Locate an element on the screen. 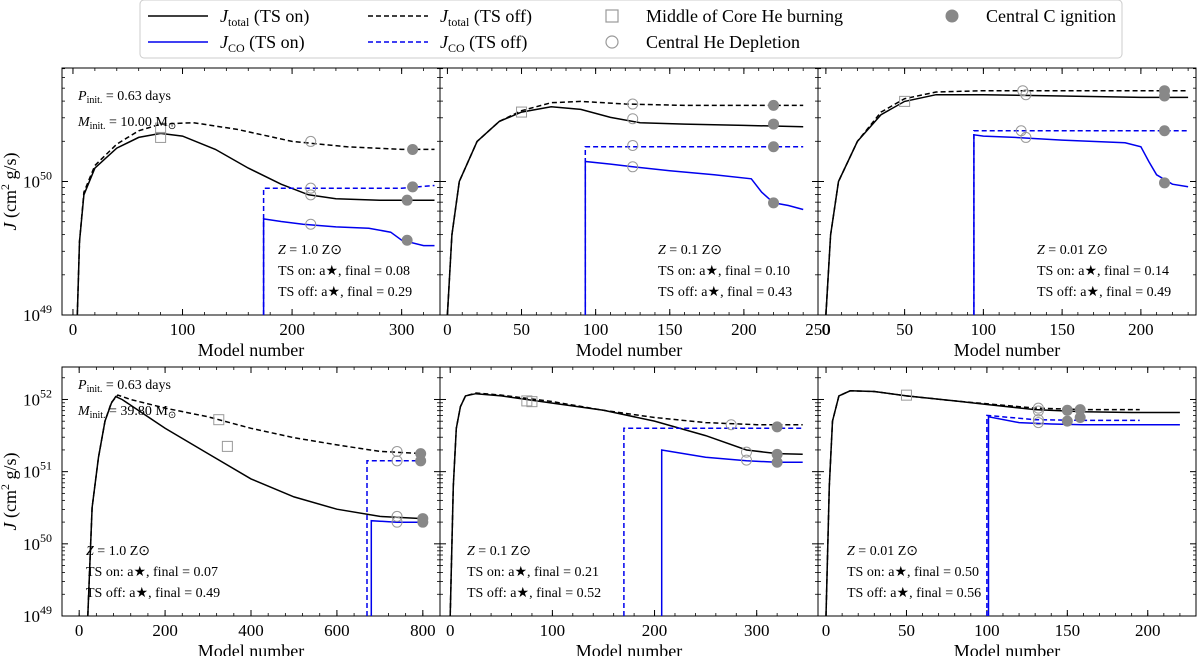 This screenshot has width=1200, height=656. annotation-ts-off-spin: TS off: a★, final = 0.43 is located at coordinates (725, 292).